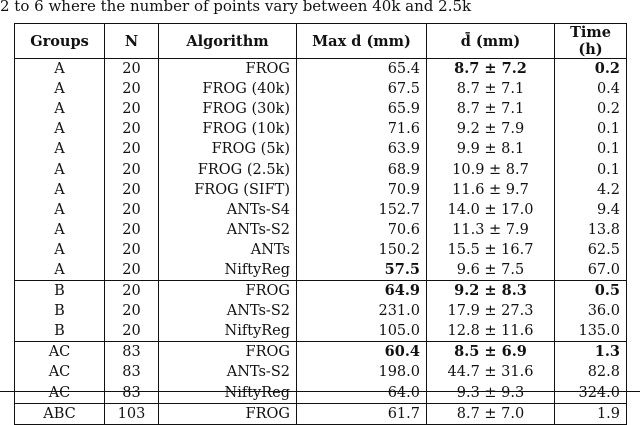  I want to click on table-row: B 20 FROG 64.9 9.2 ± 8.3 0.5, so click(320, 291).